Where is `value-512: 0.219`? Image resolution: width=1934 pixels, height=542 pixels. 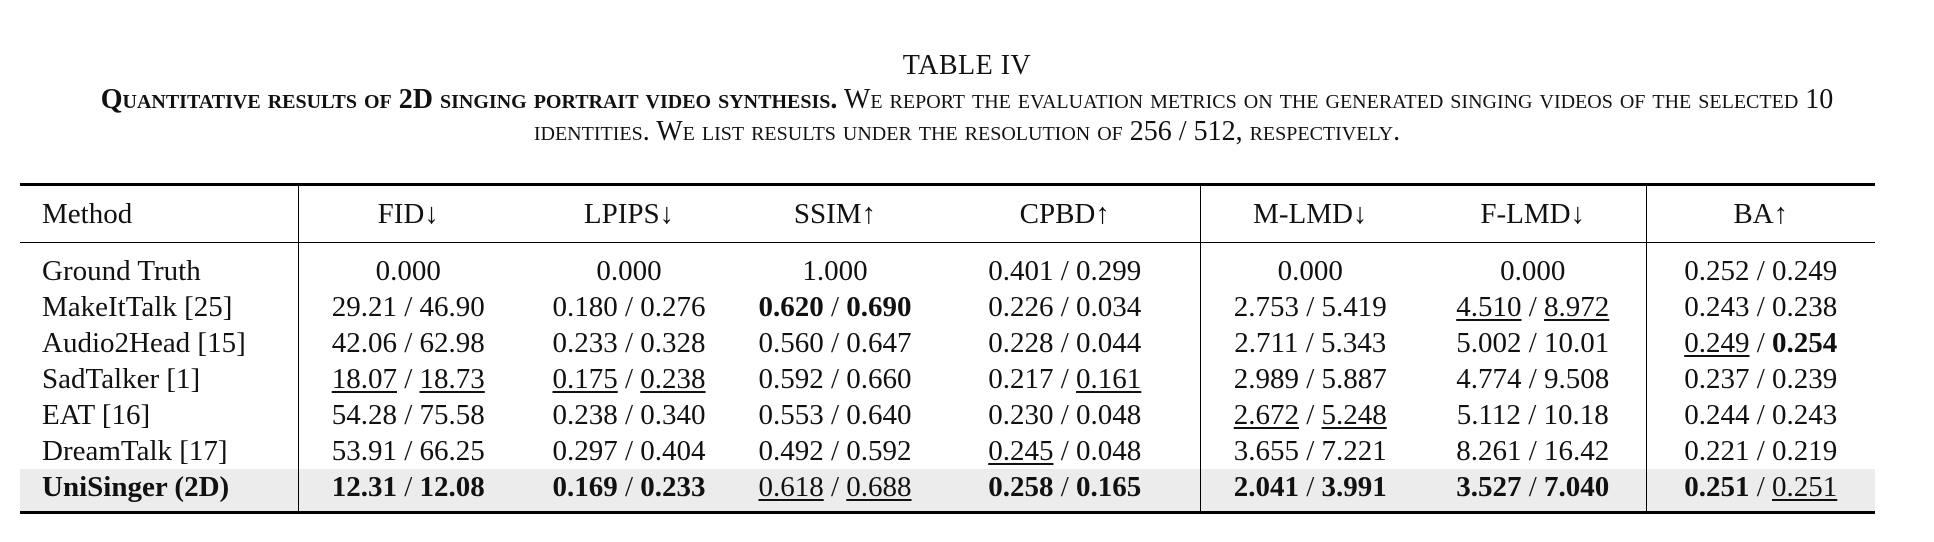
value-512: 0.219 is located at coordinates (1805, 450).